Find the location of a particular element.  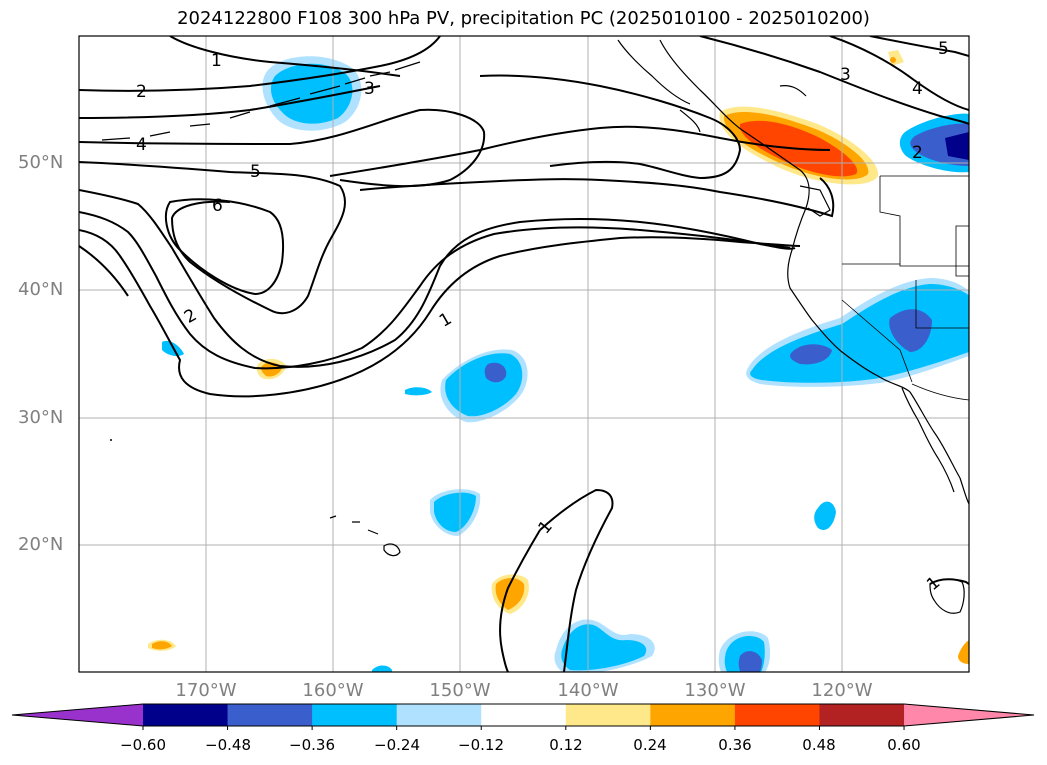

lon-tick-label: 120°W is located at coordinates (842, 690).